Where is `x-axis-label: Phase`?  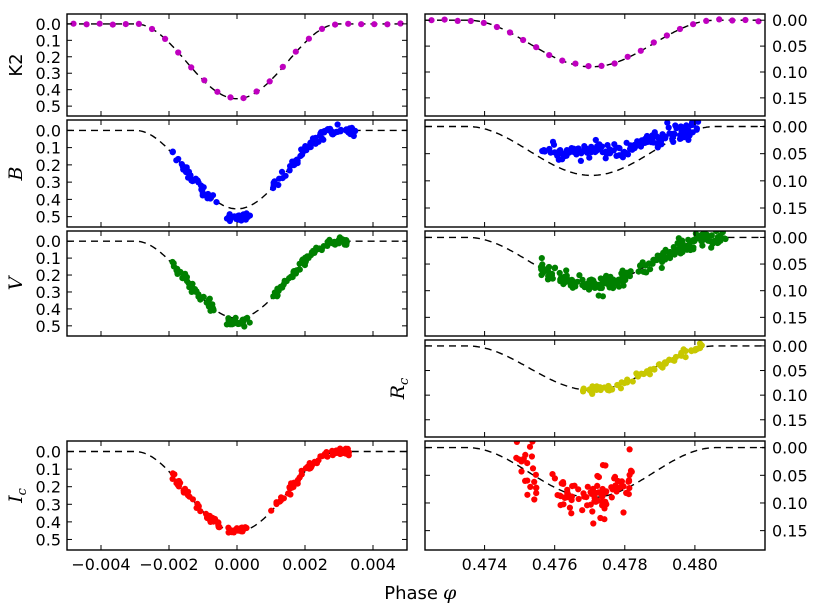 x-axis-label: Phase is located at coordinates (411, 593).